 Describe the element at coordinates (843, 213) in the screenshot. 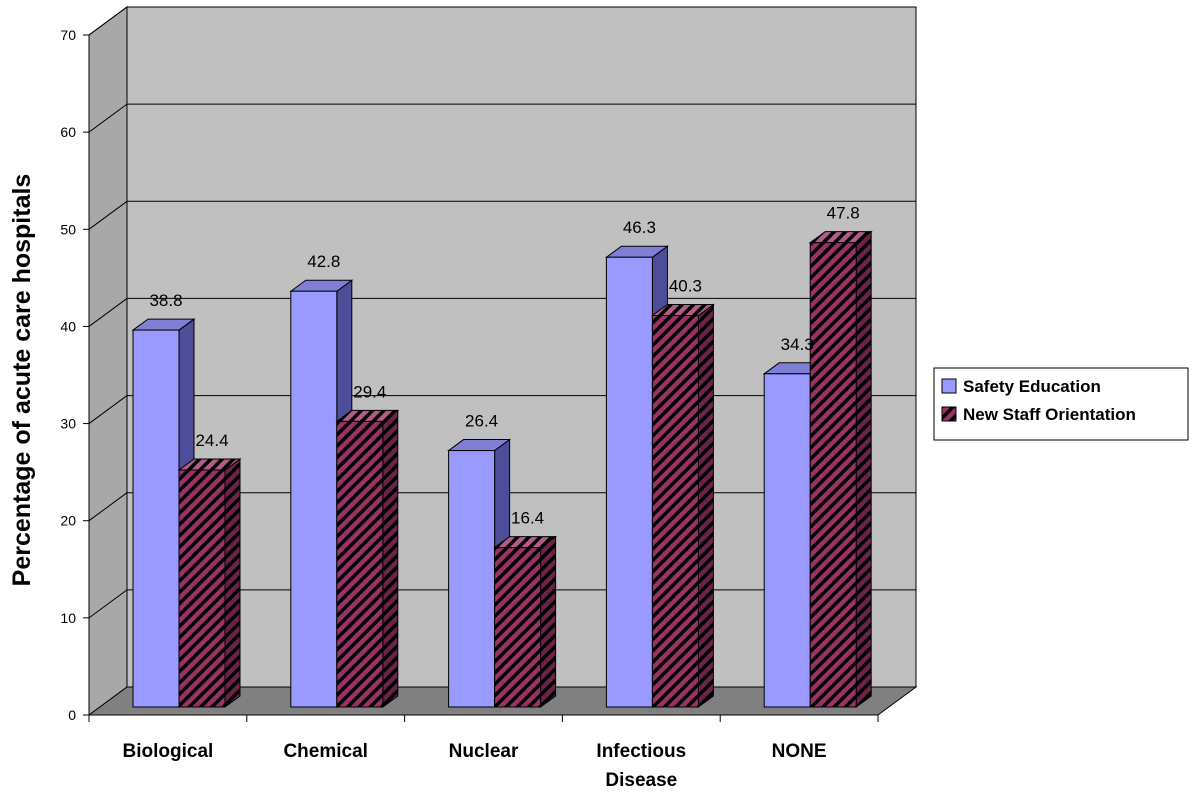

I see `data-label: 47.8` at that location.